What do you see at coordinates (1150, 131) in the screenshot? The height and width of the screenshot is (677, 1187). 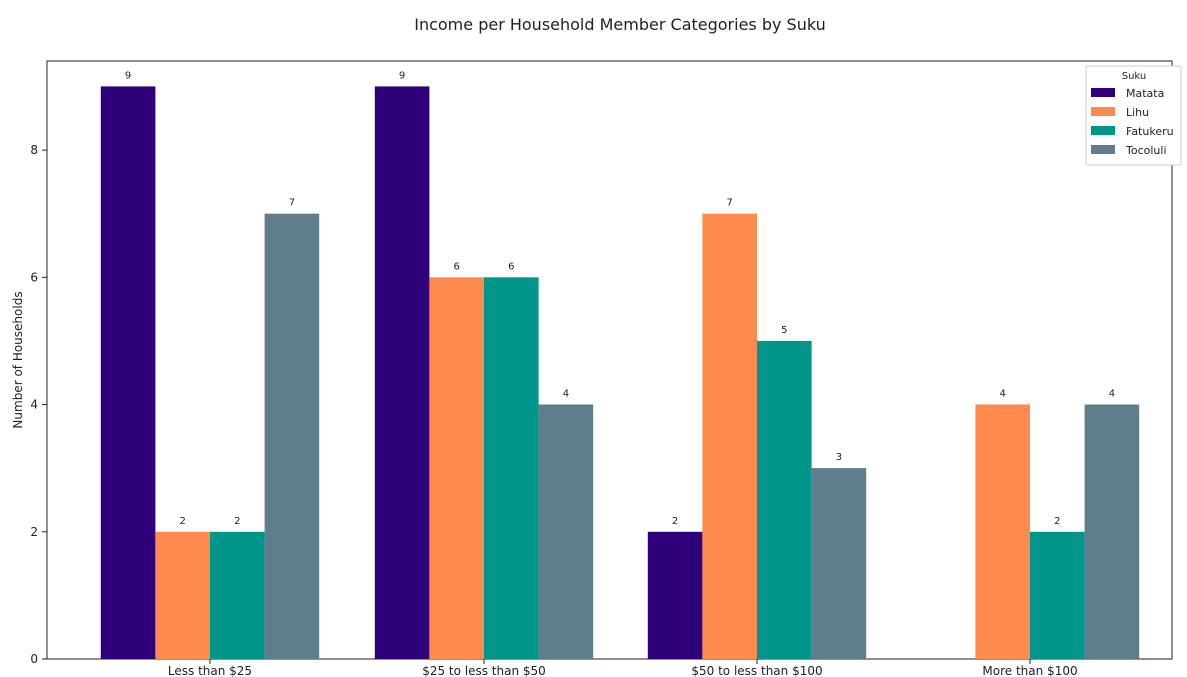 I see `legend-label-fatukeru: Fatukeru` at bounding box center [1150, 131].